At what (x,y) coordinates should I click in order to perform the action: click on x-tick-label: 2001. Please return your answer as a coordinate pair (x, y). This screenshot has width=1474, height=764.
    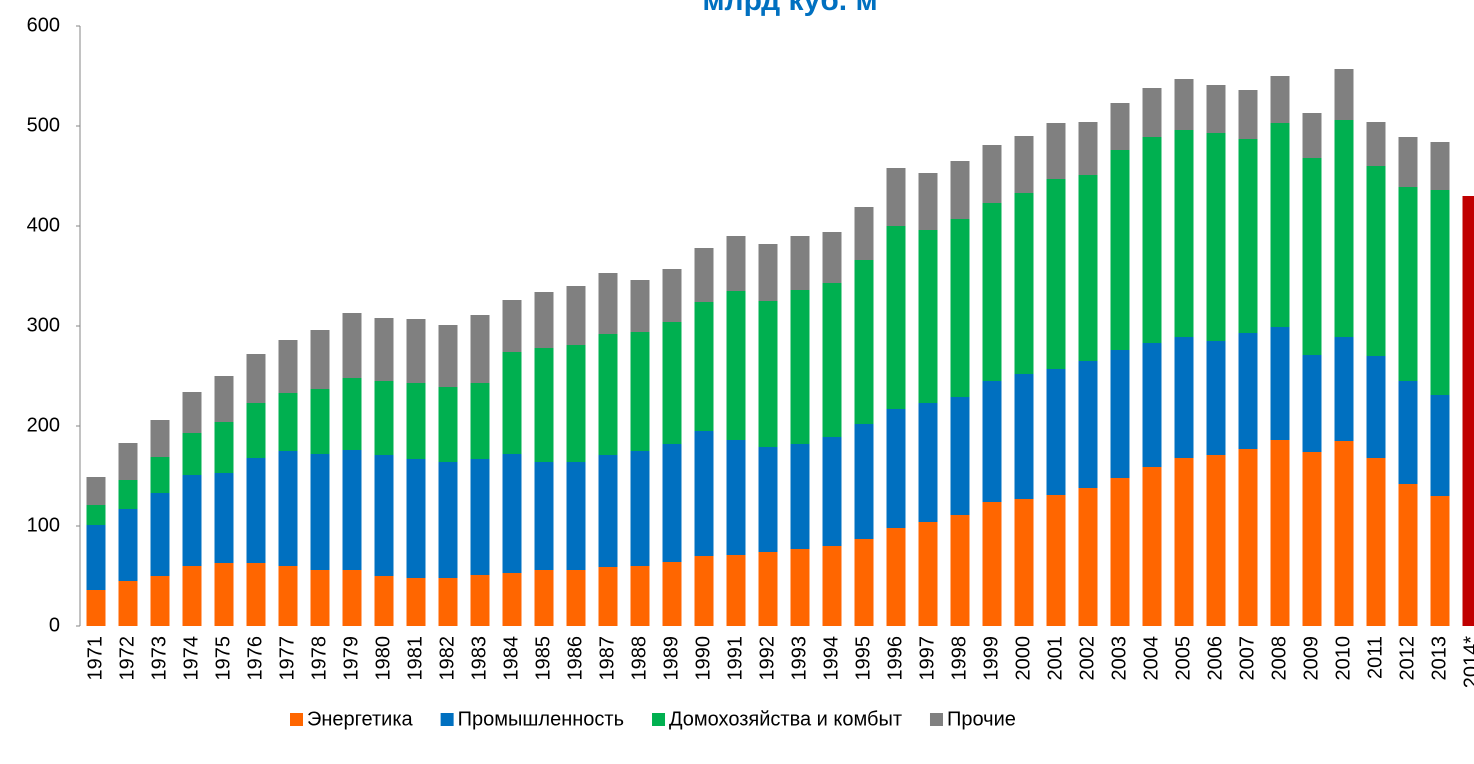
    Looking at the image, I should click on (1055, 658).